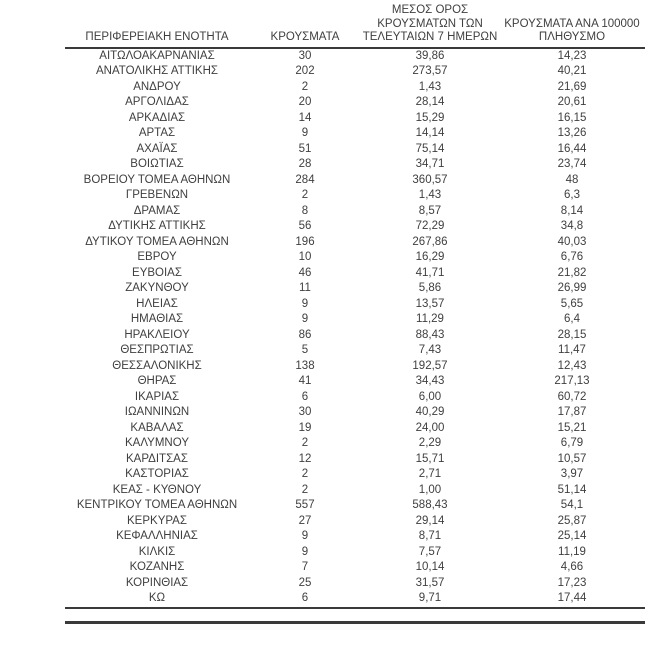 The width and height of the screenshot is (650, 670). Describe the element at coordinates (355, 367) in the screenshot. I see `table-row: ΘΕΣΣΑΛΟΝΙΚΗΣ 138 192,57 12,43` at that location.